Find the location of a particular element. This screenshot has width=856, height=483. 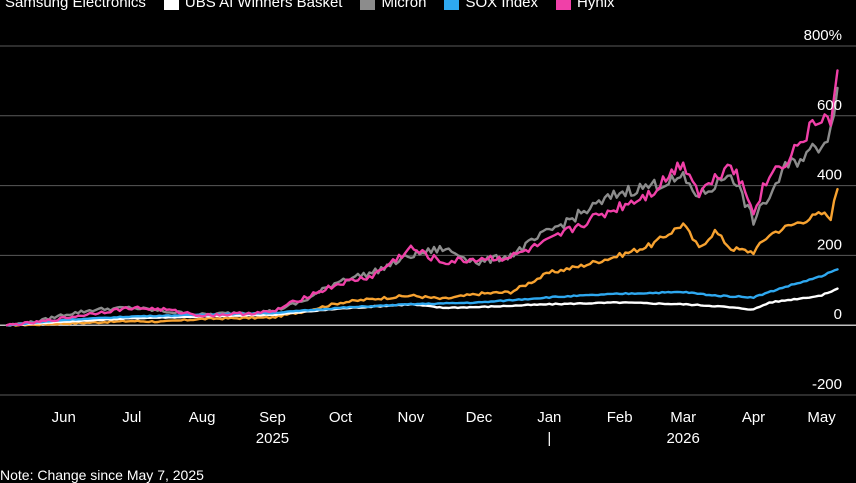

y-tick-label-0: 0 is located at coordinates (838, 314).